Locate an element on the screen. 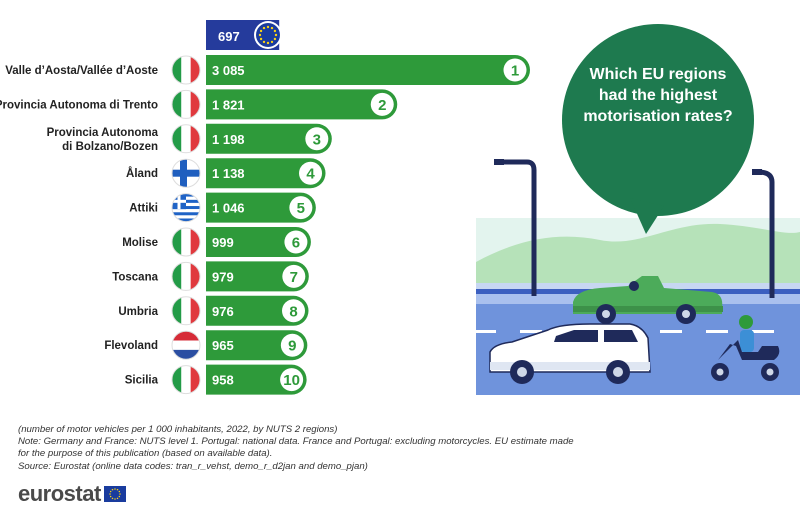 This screenshot has width=800, height=529. region-label: Åland is located at coordinates (142, 173).